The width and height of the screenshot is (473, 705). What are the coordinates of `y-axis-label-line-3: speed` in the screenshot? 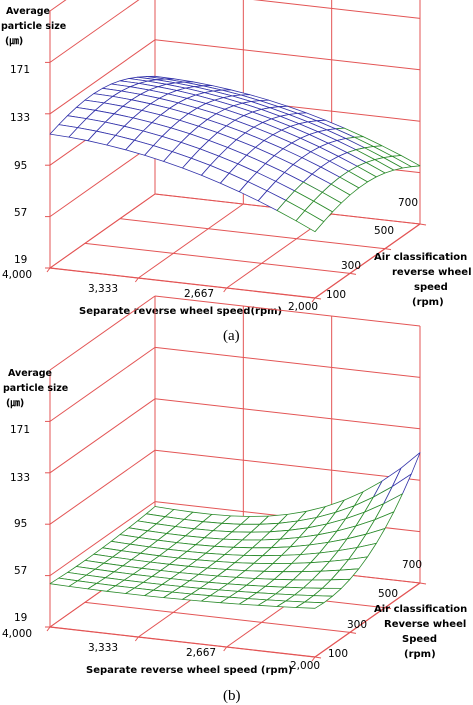 It's located at (431, 287).